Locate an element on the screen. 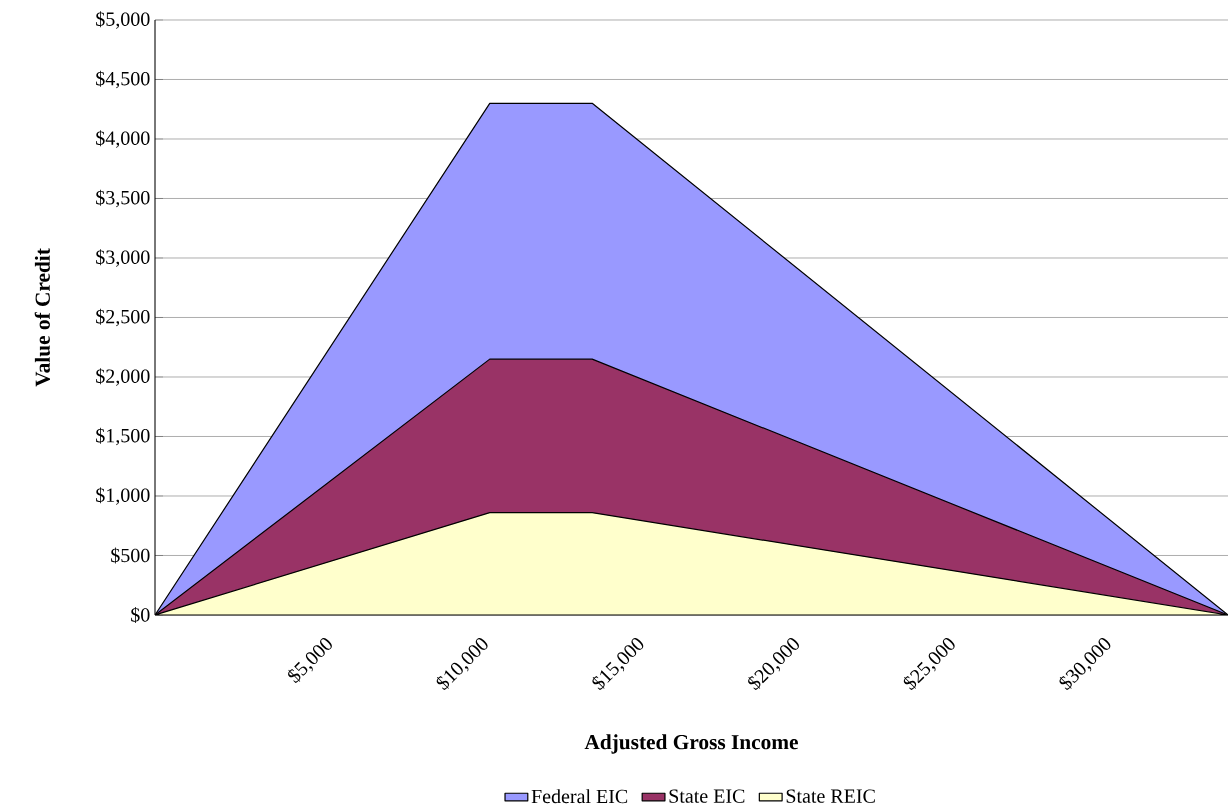 Image resolution: width=1231 pixels, height=810 pixels. y-tick-label: $500 is located at coordinates (130, 555).